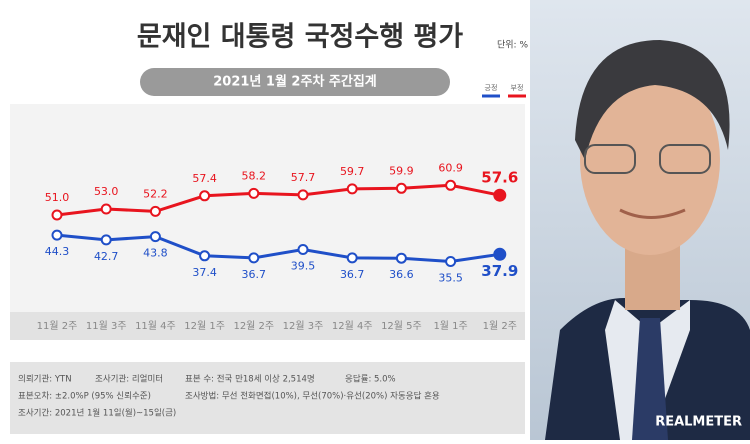  I want to click on value-label: 59.7, so click(352, 171).